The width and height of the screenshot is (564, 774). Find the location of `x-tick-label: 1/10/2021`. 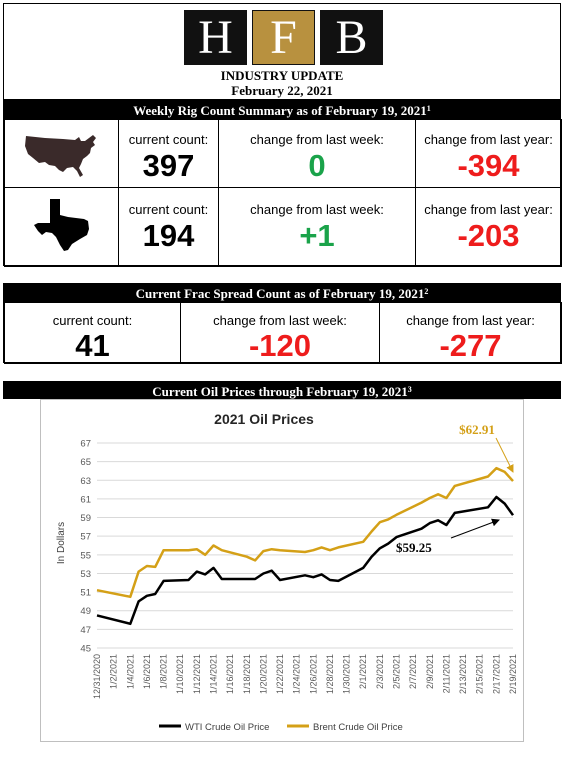

x-tick-label: 1/10/2021 is located at coordinates (180, 674).